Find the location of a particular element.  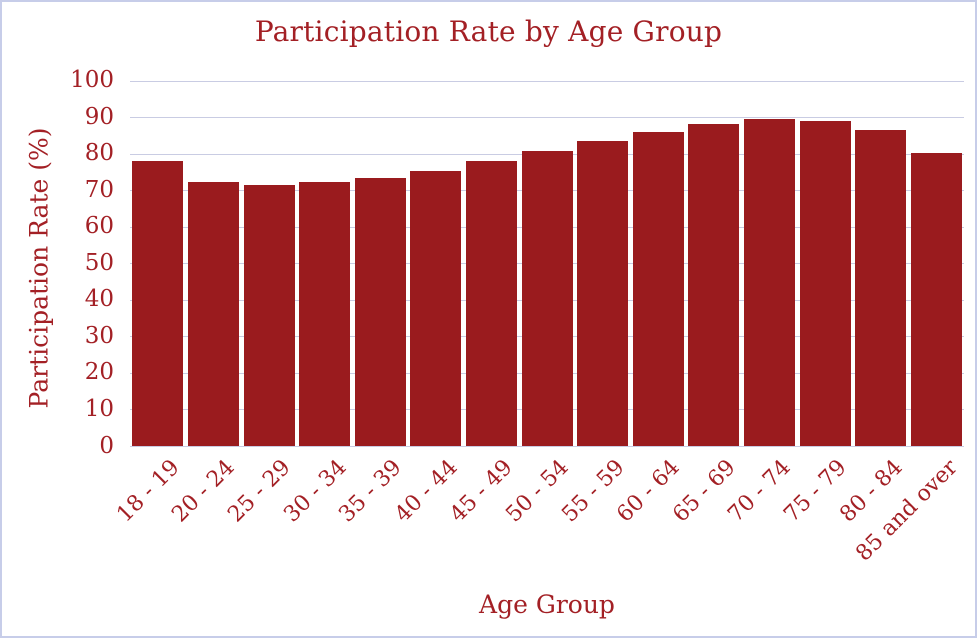

bar-55 - 59 is located at coordinates (603, 294).